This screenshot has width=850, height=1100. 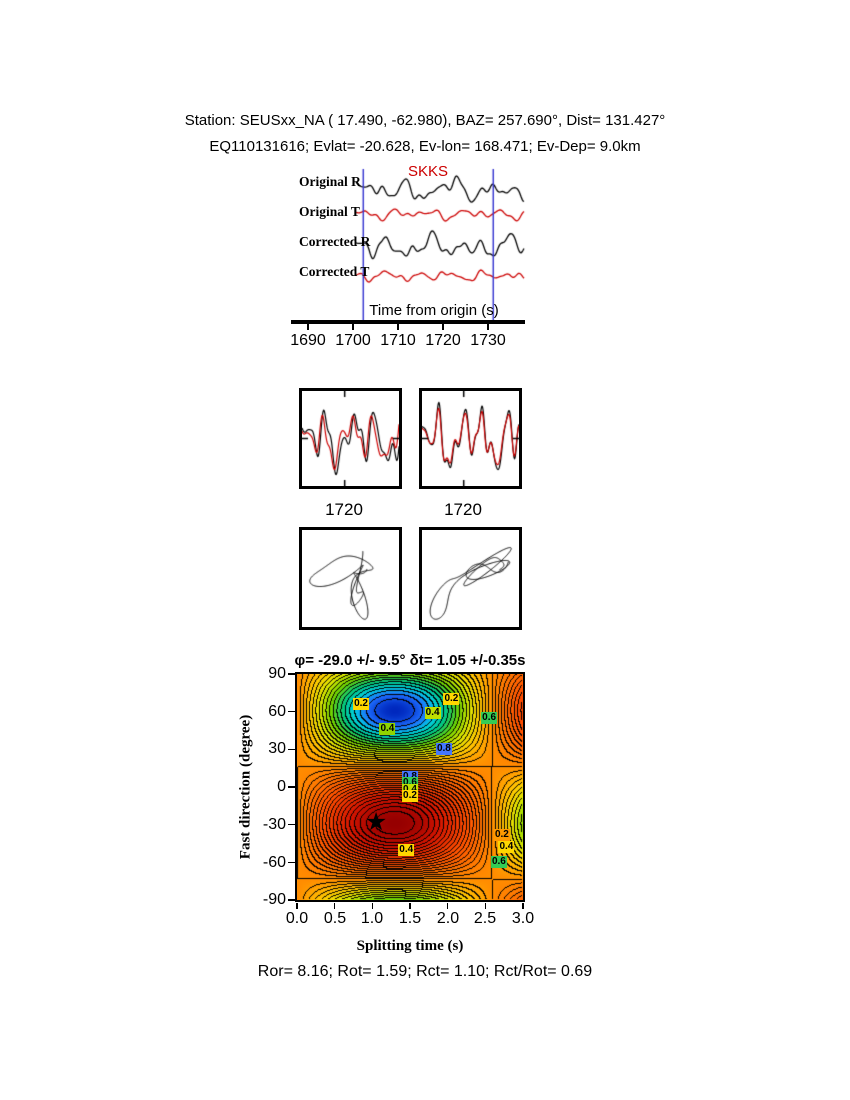 I want to click on contour-level-label: 0.8, so click(x=443, y=749).